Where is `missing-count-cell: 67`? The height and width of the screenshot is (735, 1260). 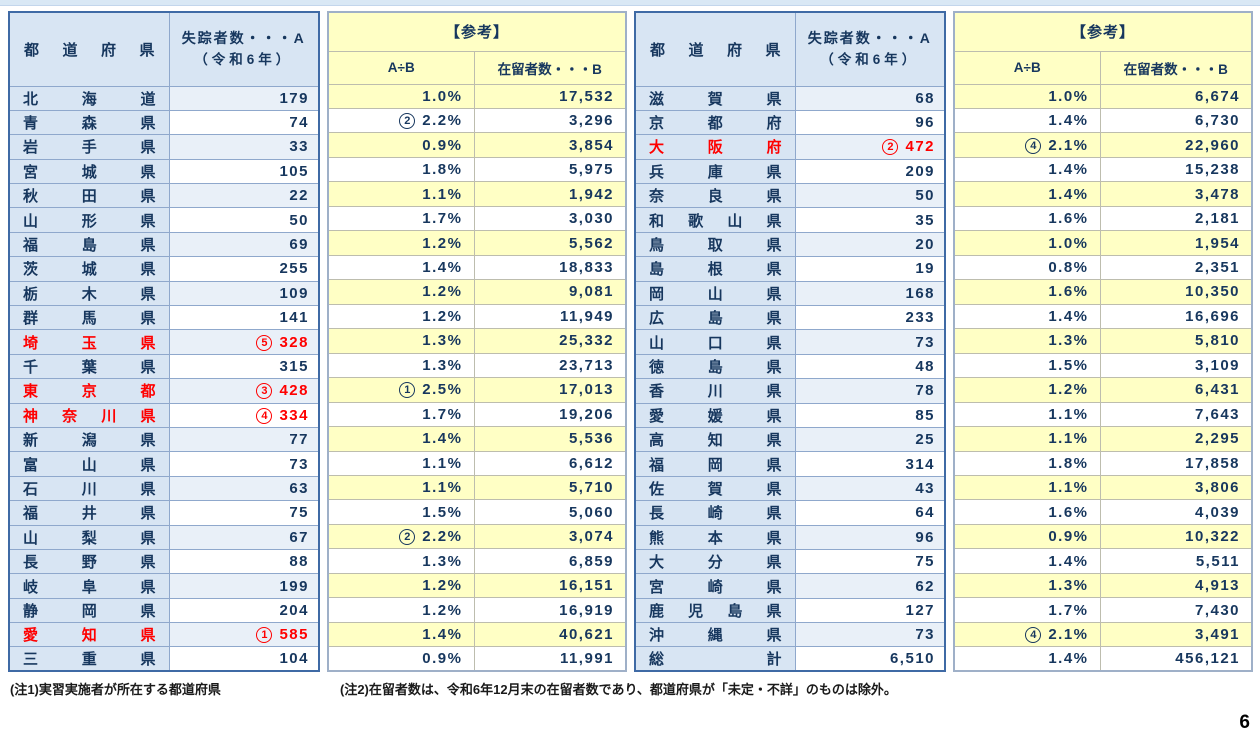
missing-count-cell: 67 is located at coordinates (244, 537).